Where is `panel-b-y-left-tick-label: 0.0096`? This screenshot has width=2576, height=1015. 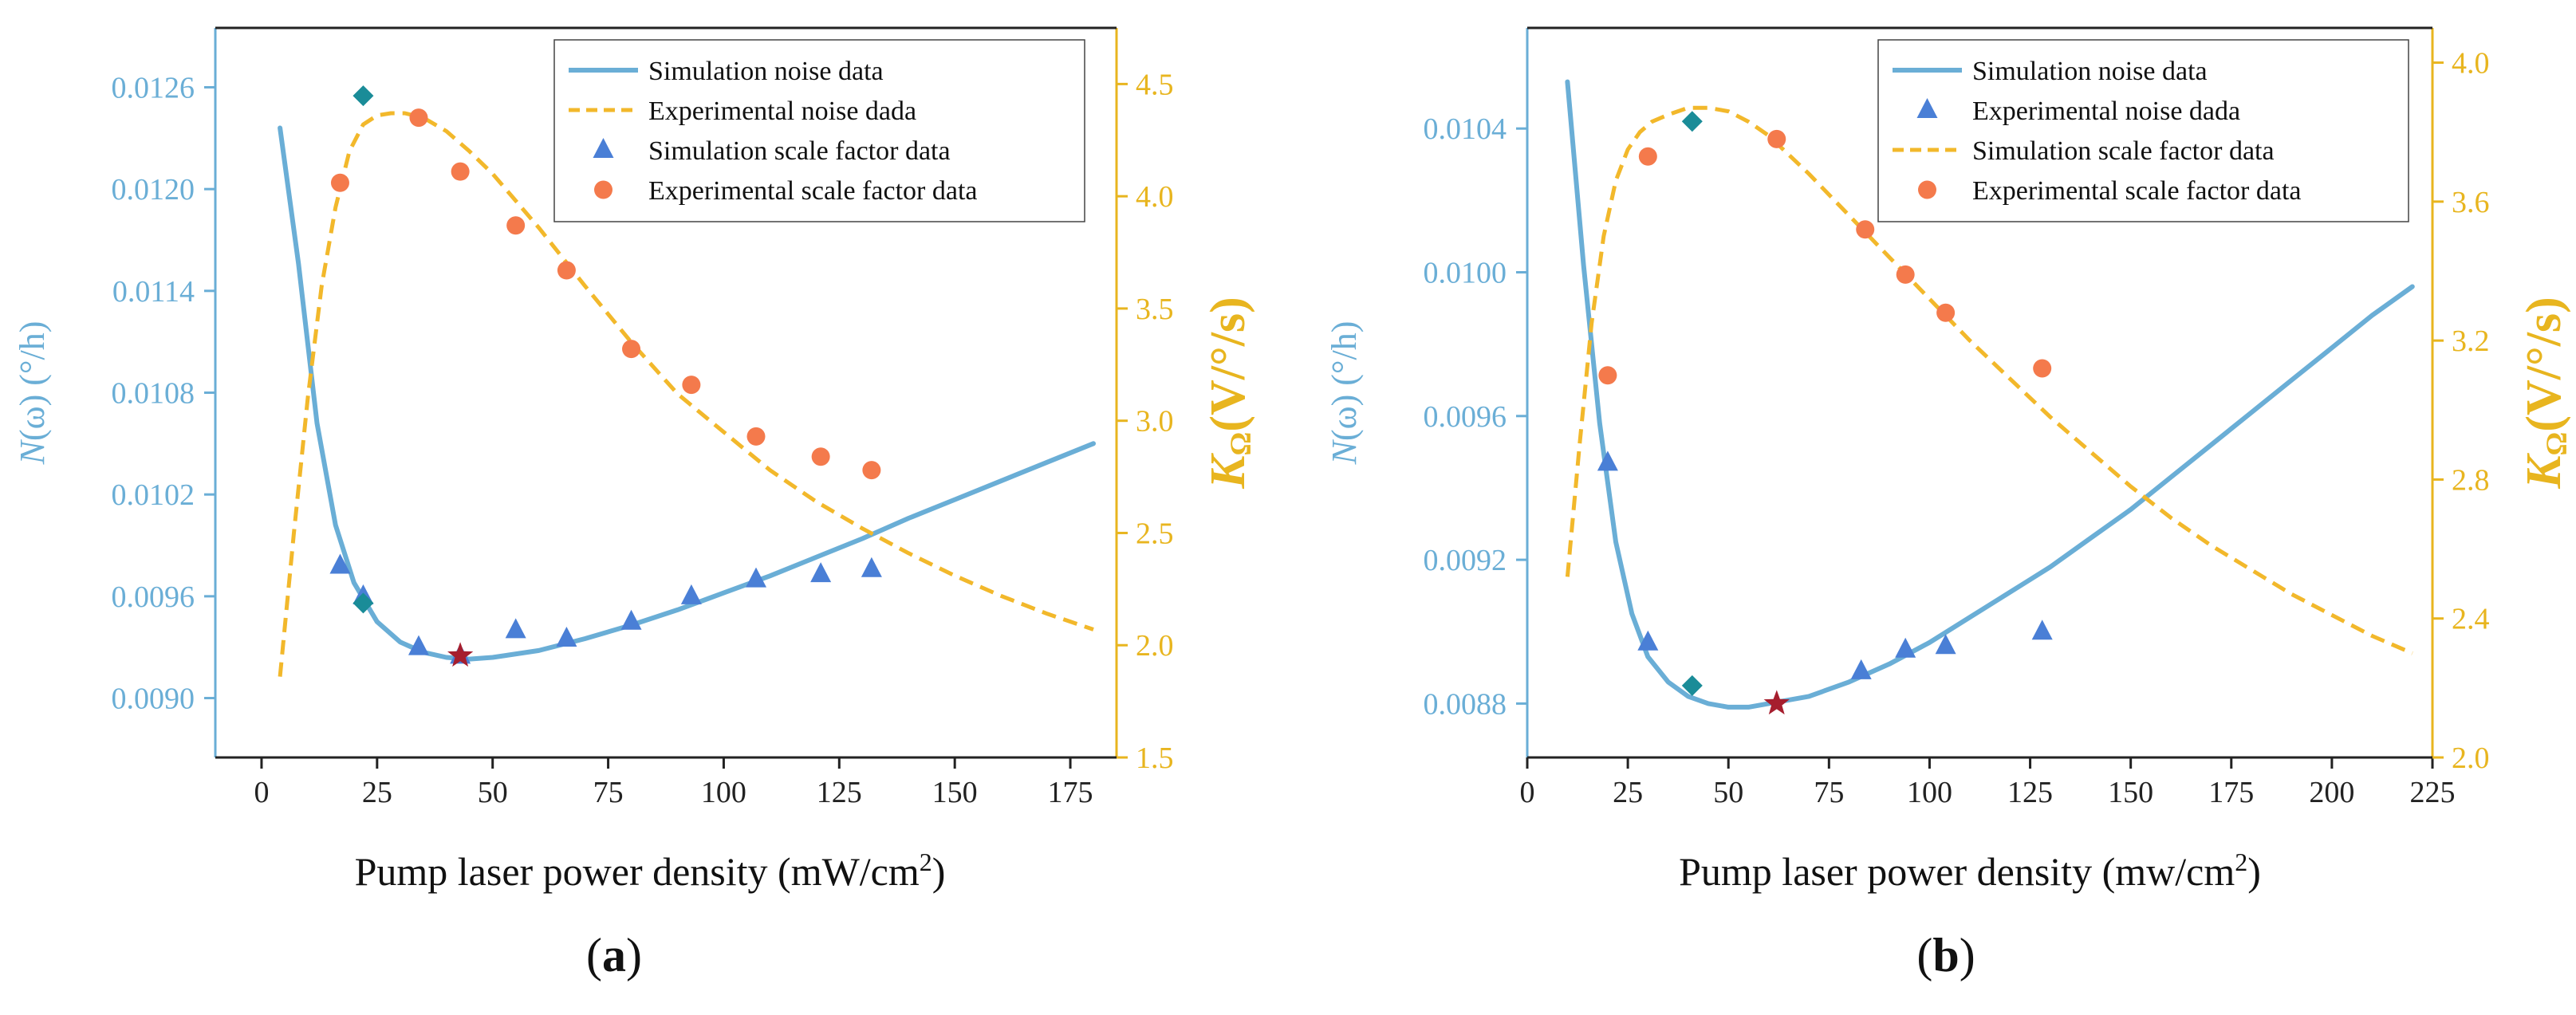 panel-b-y-left-tick-label: 0.0096 is located at coordinates (1465, 417).